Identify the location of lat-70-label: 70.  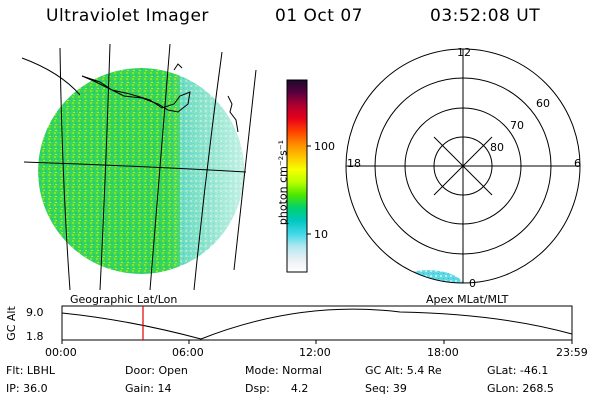
(517, 125).